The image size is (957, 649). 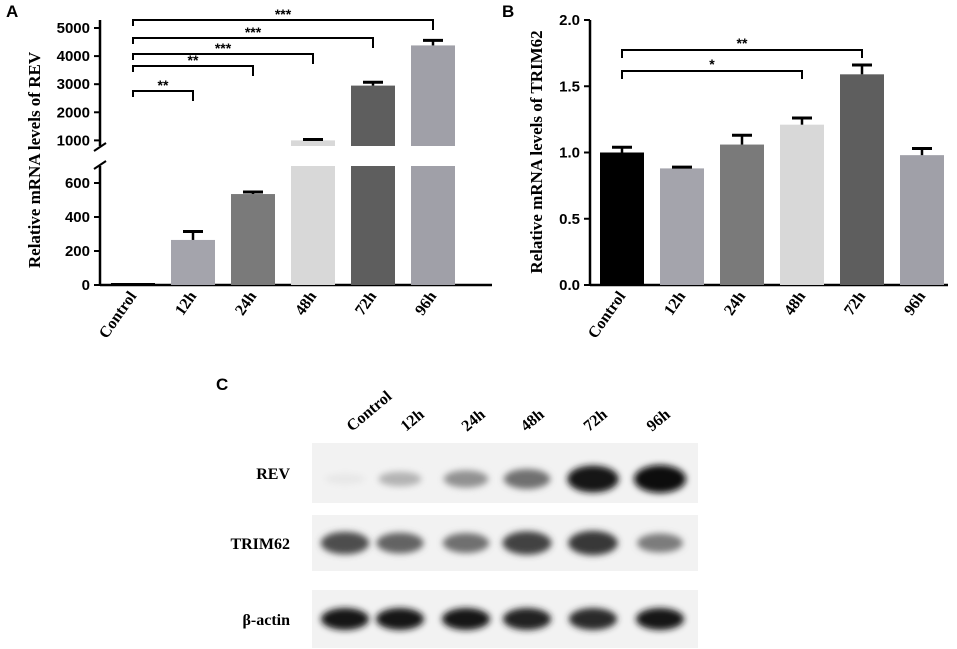 I want to click on significance-label: *, so click(x=712, y=64).